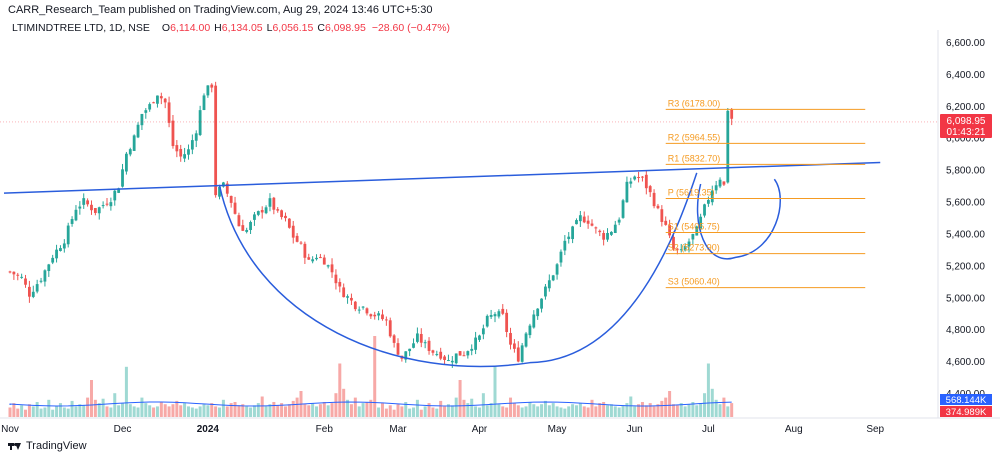 The height and width of the screenshot is (460, 1000). What do you see at coordinates (966, 121) in the screenshot?
I see `last-price-value: 6,098.95` at bounding box center [966, 121].